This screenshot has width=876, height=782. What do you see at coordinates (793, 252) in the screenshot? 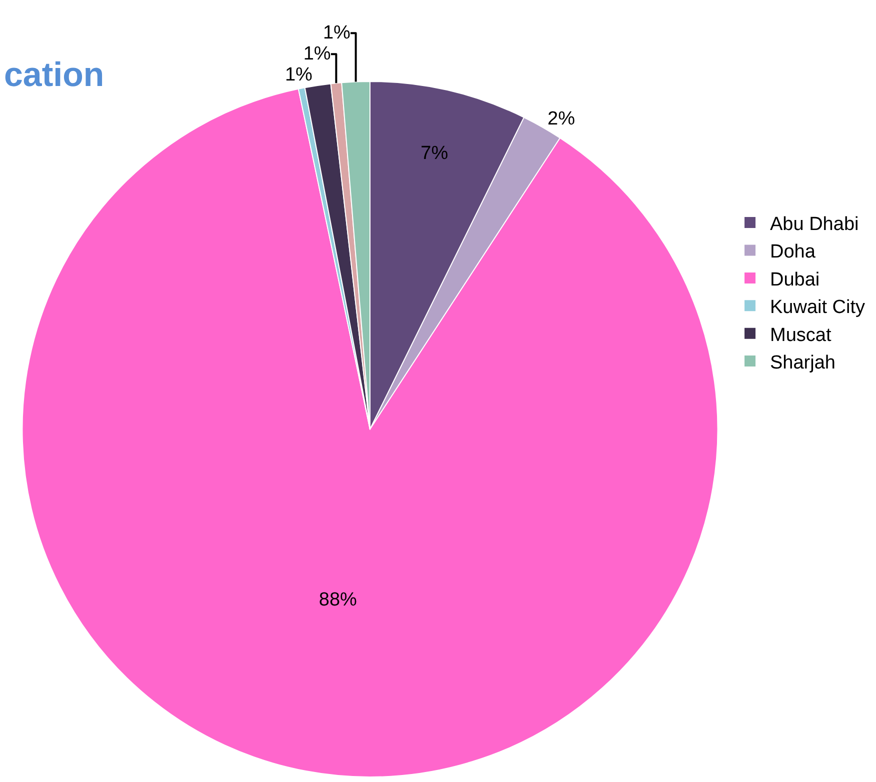
I see `legend-label: Doha` at bounding box center [793, 252].